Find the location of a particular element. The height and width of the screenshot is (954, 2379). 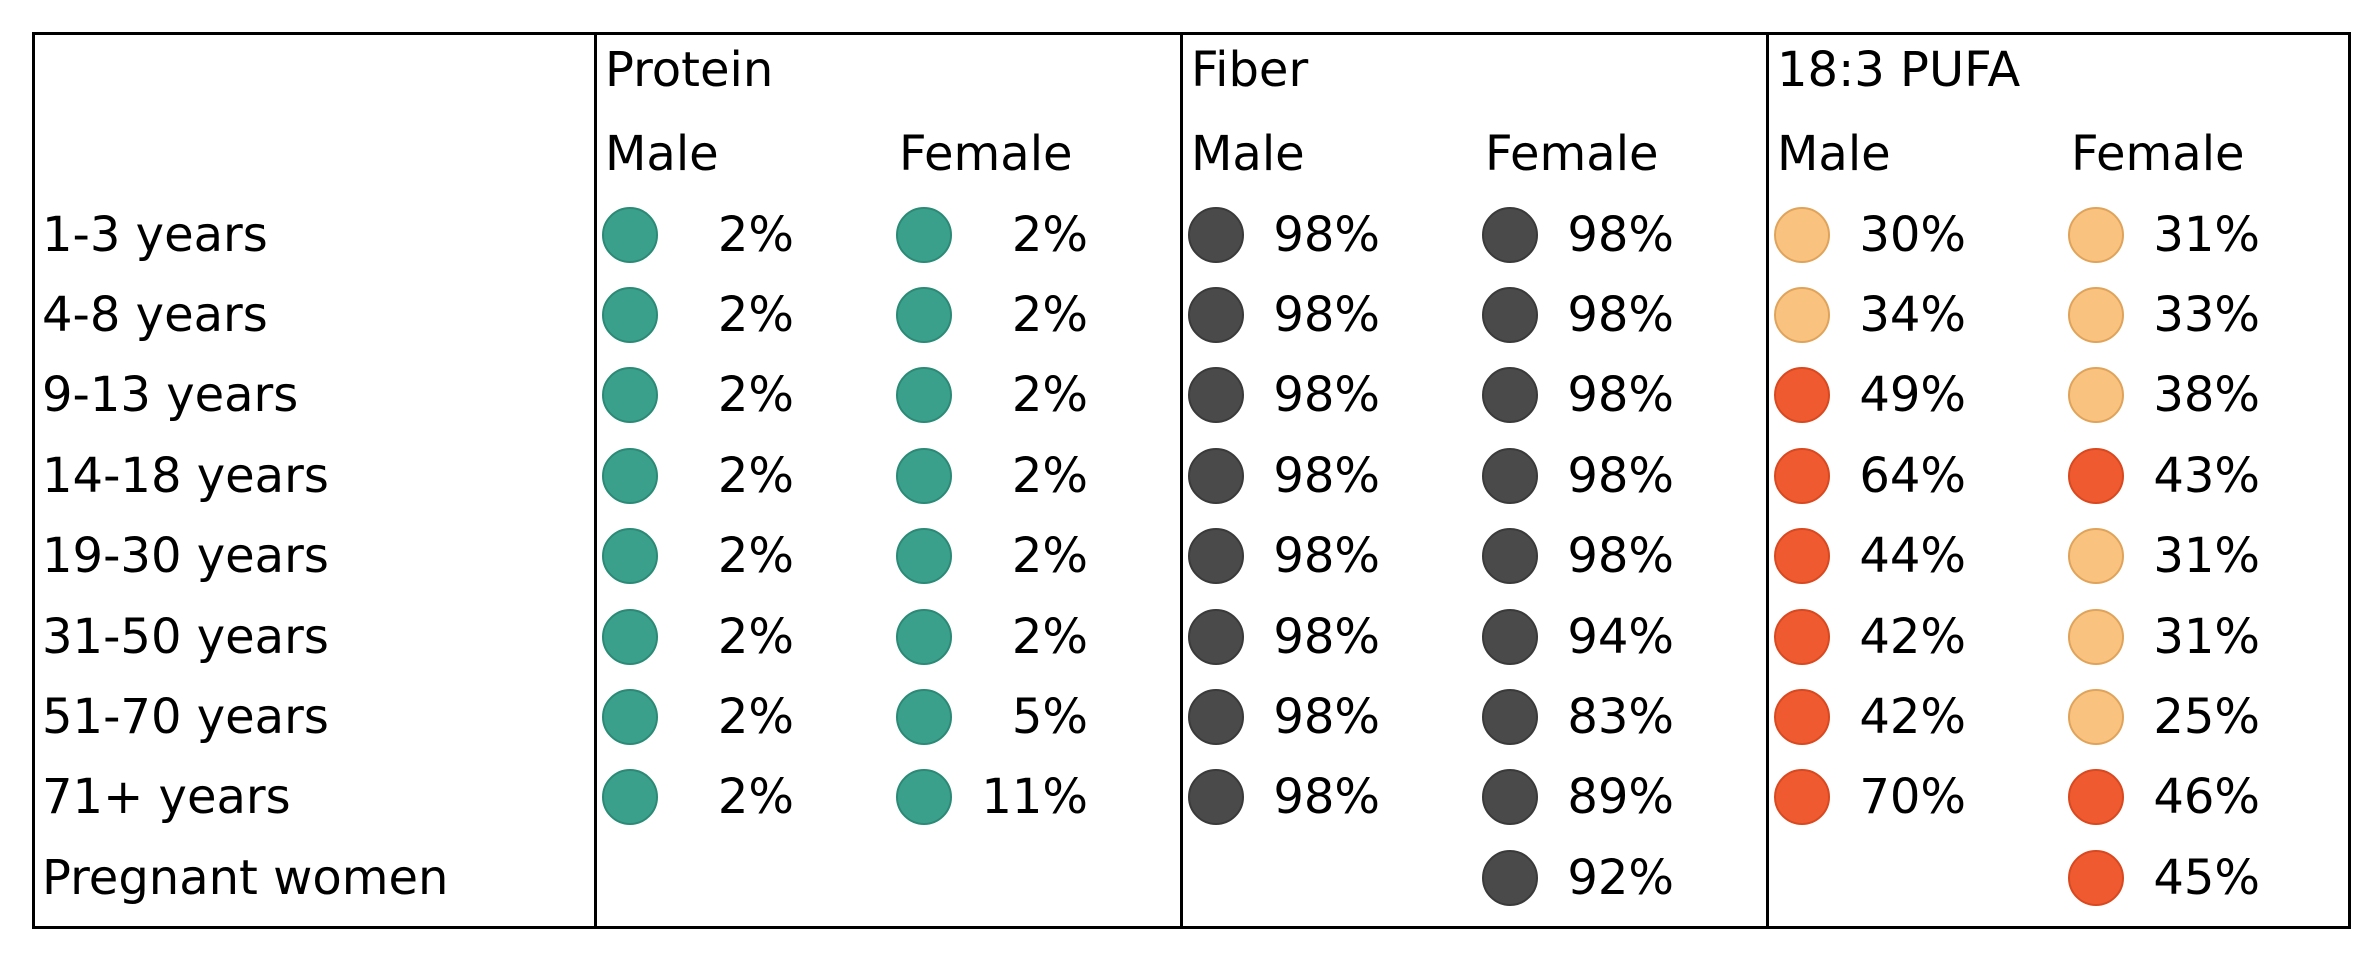

value-cell: 38% is located at coordinates (2206, 395).